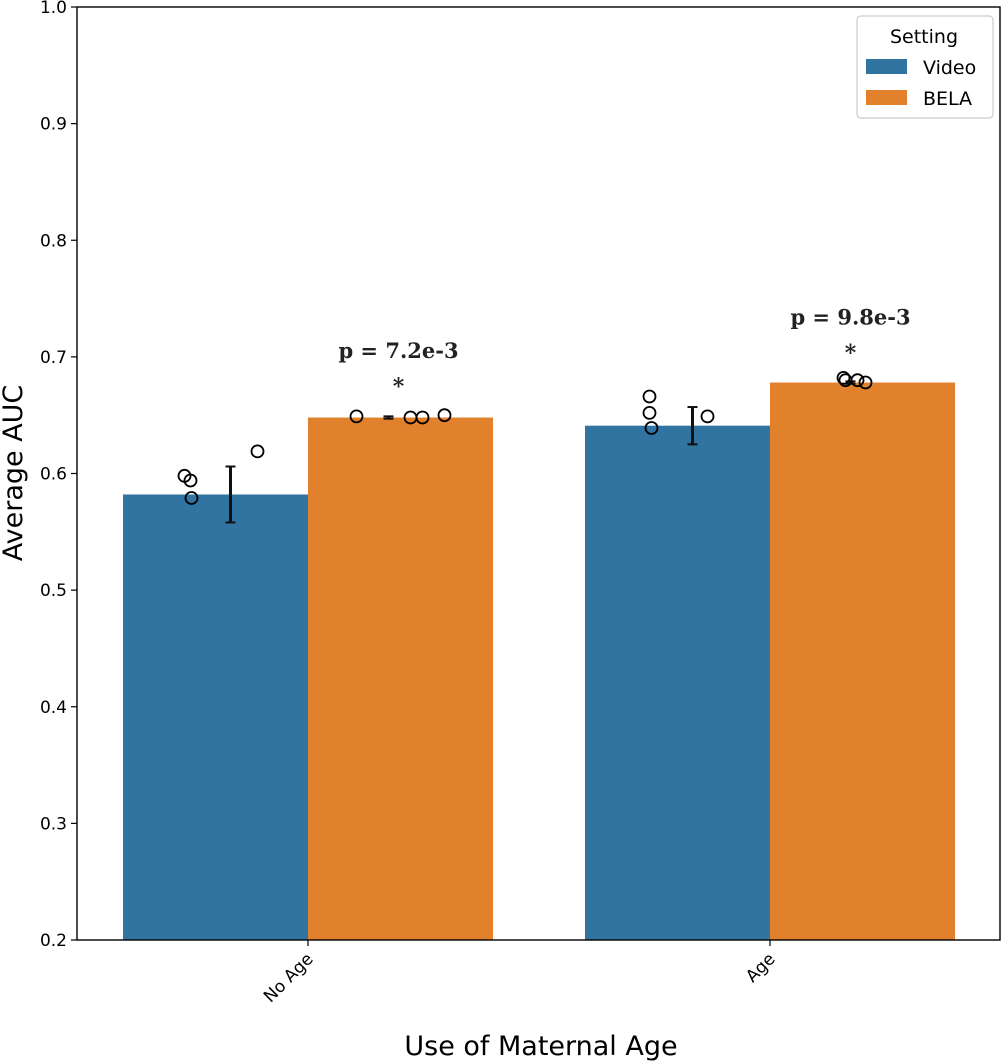  What do you see at coordinates (53, 9) in the screenshot?
I see `y-tick-label-1-0: 1.0` at bounding box center [53, 9].